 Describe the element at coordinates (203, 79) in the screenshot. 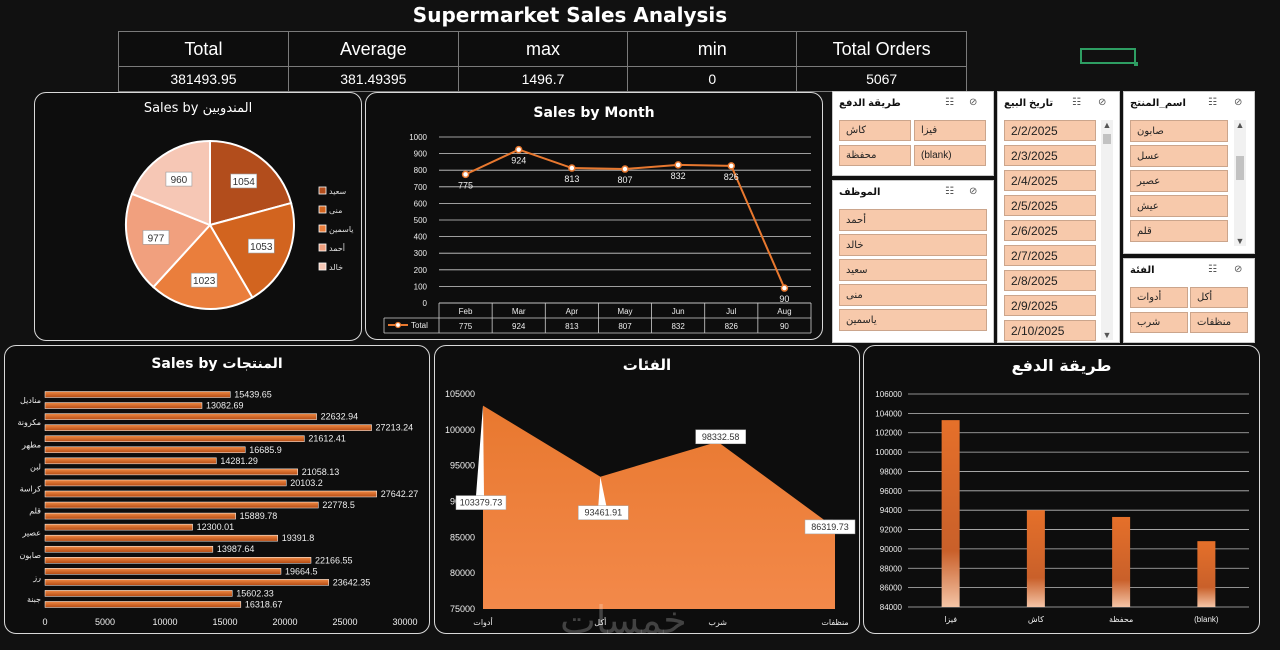

I see `kpi-value-total: 381493.95` at that location.